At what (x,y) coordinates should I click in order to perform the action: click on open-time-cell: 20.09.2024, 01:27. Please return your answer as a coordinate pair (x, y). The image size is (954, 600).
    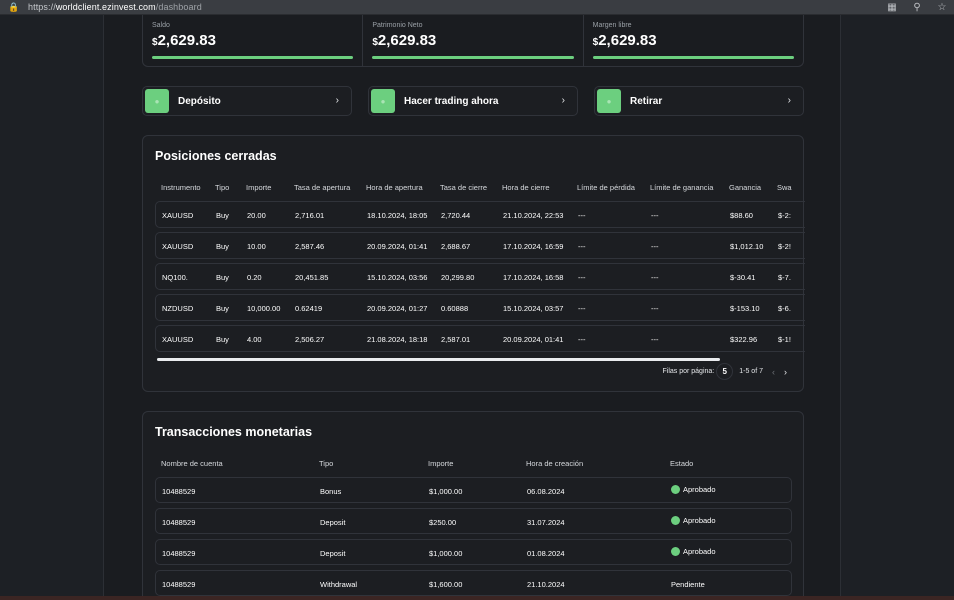
    Looking at the image, I should click on (397, 308).